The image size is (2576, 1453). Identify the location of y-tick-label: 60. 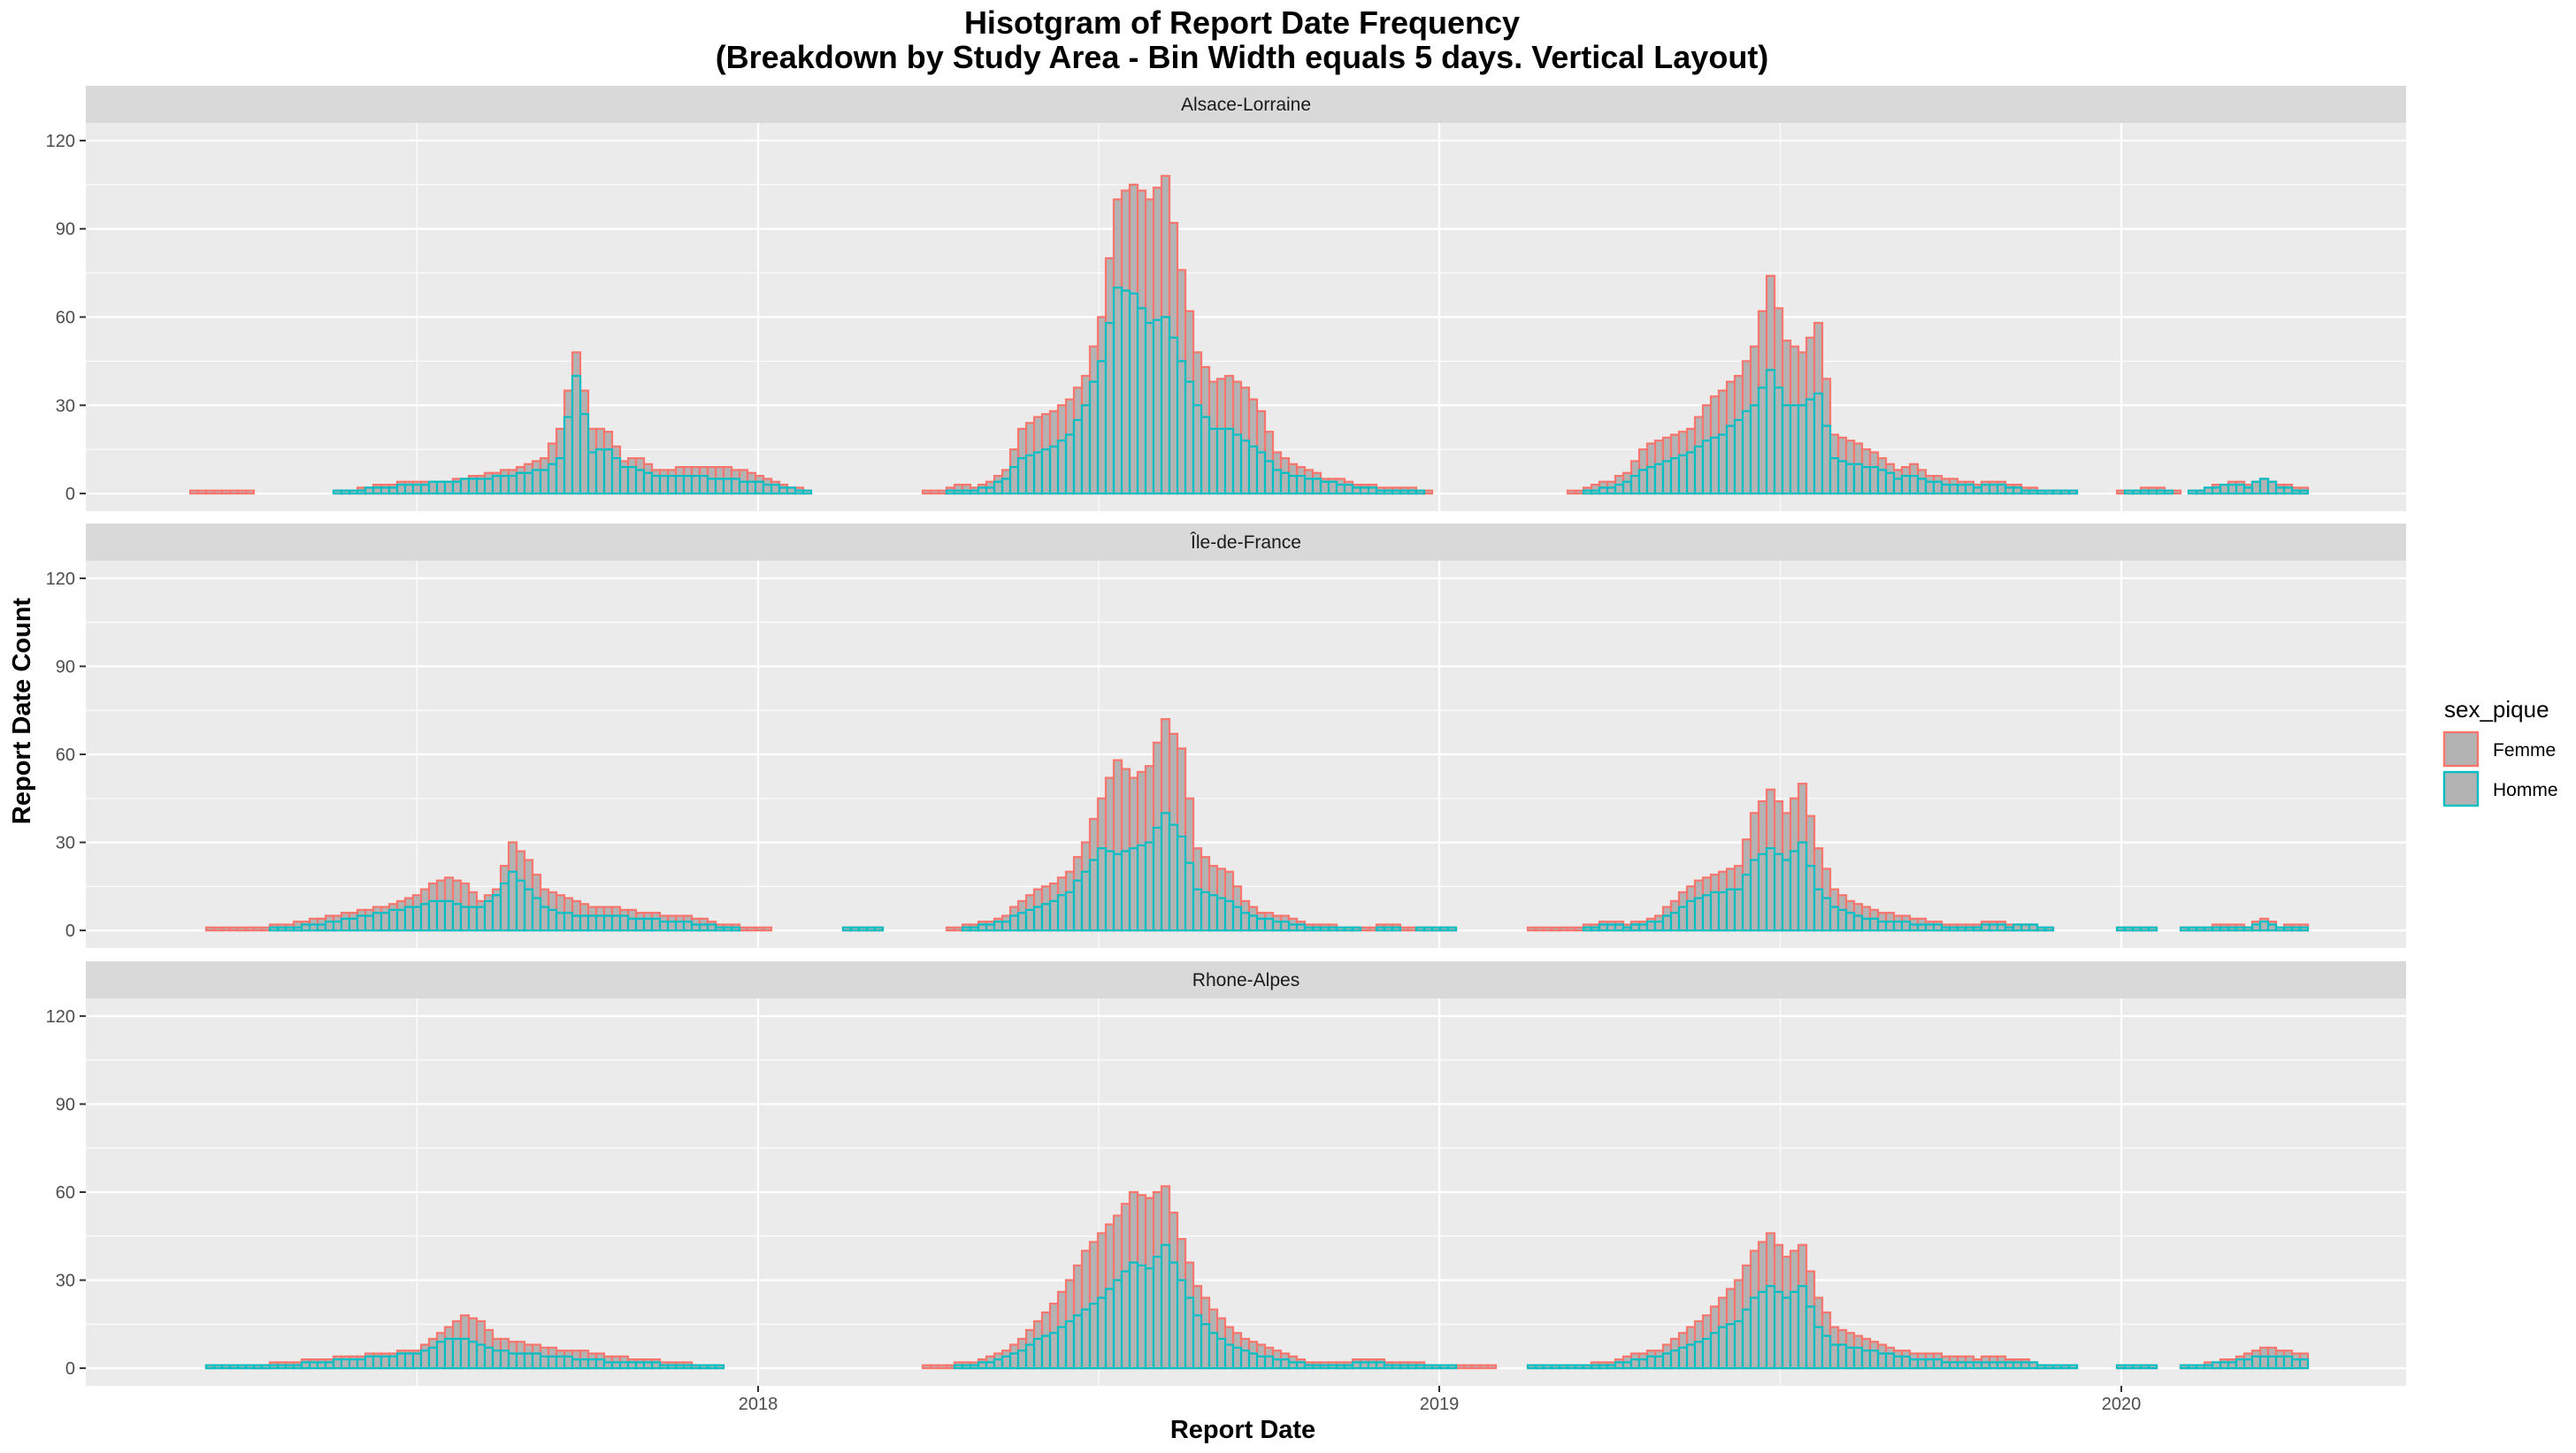
(65, 1193).